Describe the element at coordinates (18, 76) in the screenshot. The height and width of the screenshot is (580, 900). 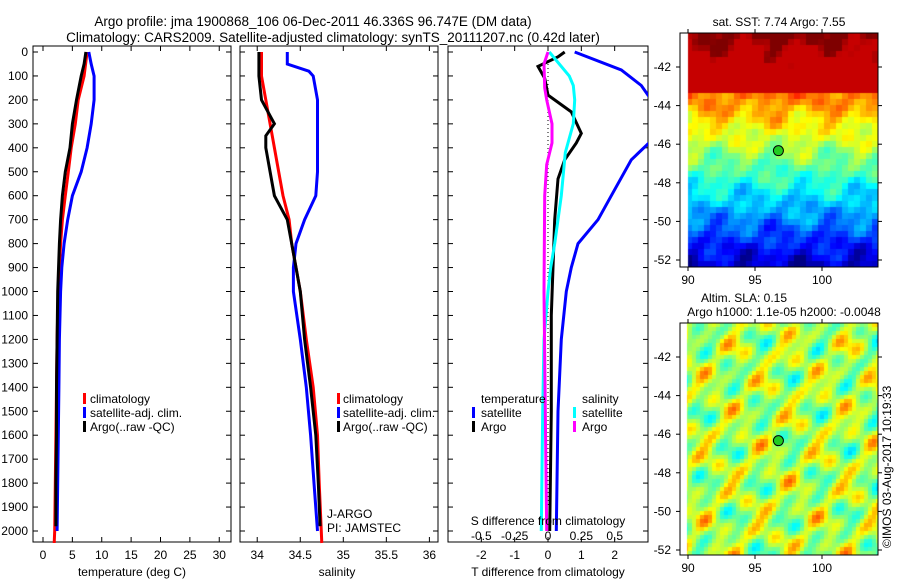
I see `y-tick-label: 100` at that location.